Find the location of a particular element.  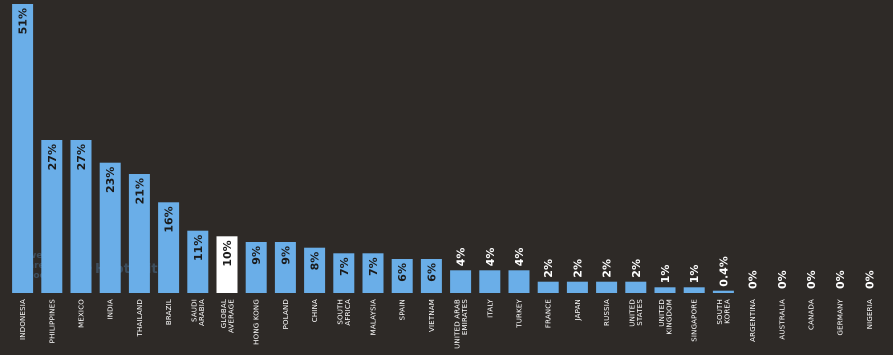

value-label-poland: 9% is located at coordinates (285, 255).